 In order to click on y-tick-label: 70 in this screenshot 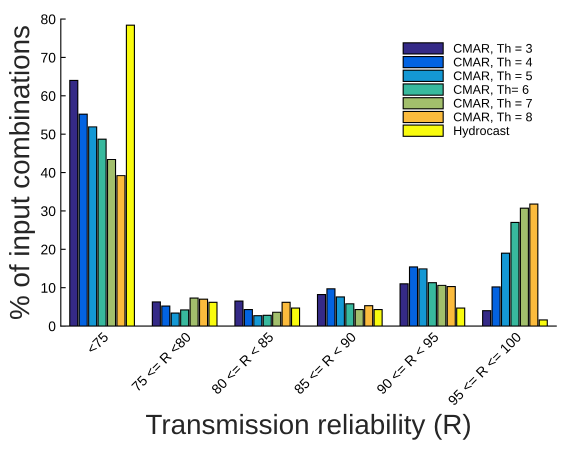, I will do `click(48, 57)`.